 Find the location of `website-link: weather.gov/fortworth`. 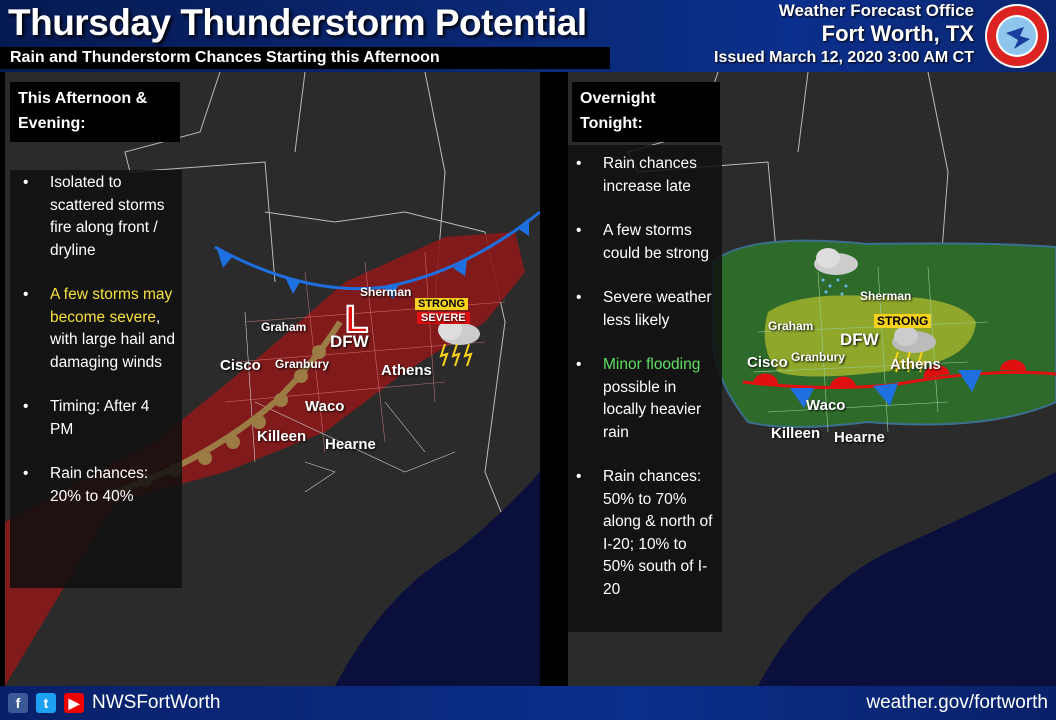

website-link: weather.gov/fortworth is located at coordinates (957, 702).